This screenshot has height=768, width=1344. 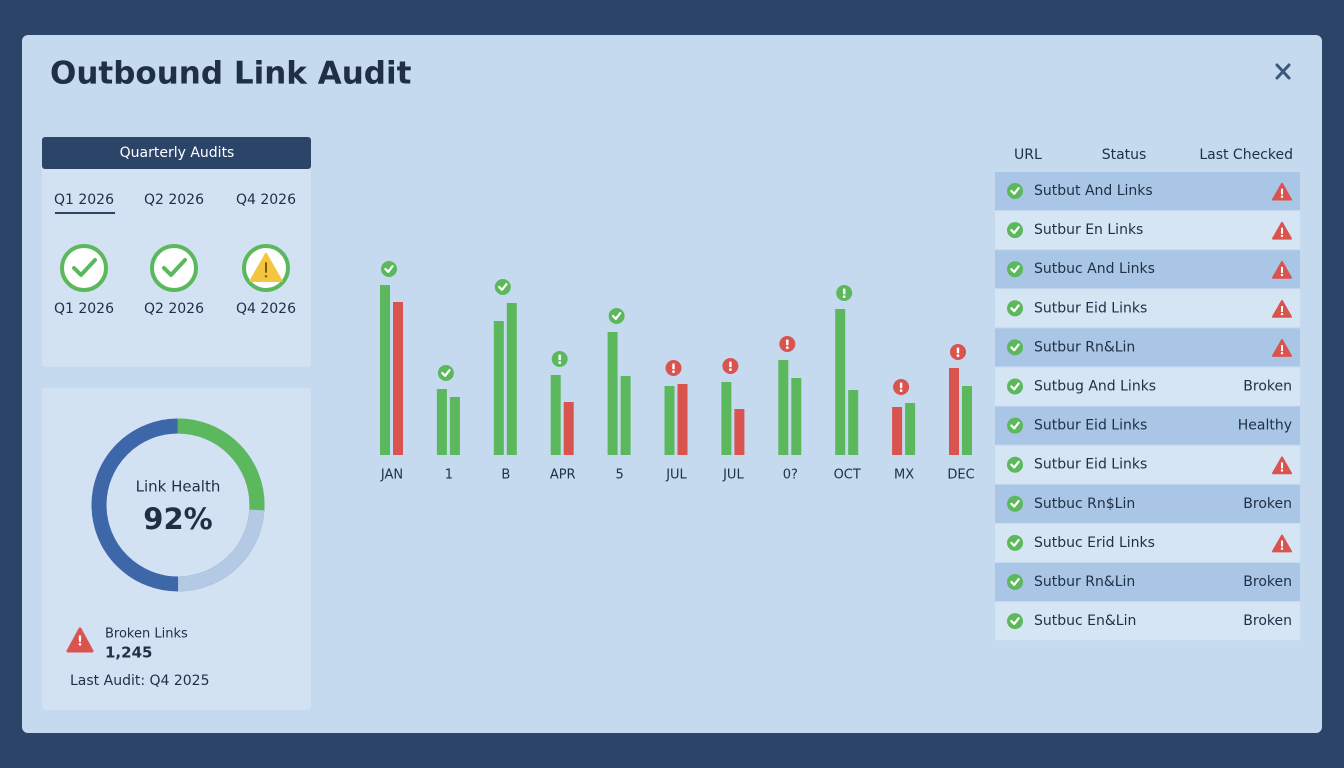 What do you see at coordinates (84, 309) in the screenshot?
I see `status-label: Q1 2026` at bounding box center [84, 309].